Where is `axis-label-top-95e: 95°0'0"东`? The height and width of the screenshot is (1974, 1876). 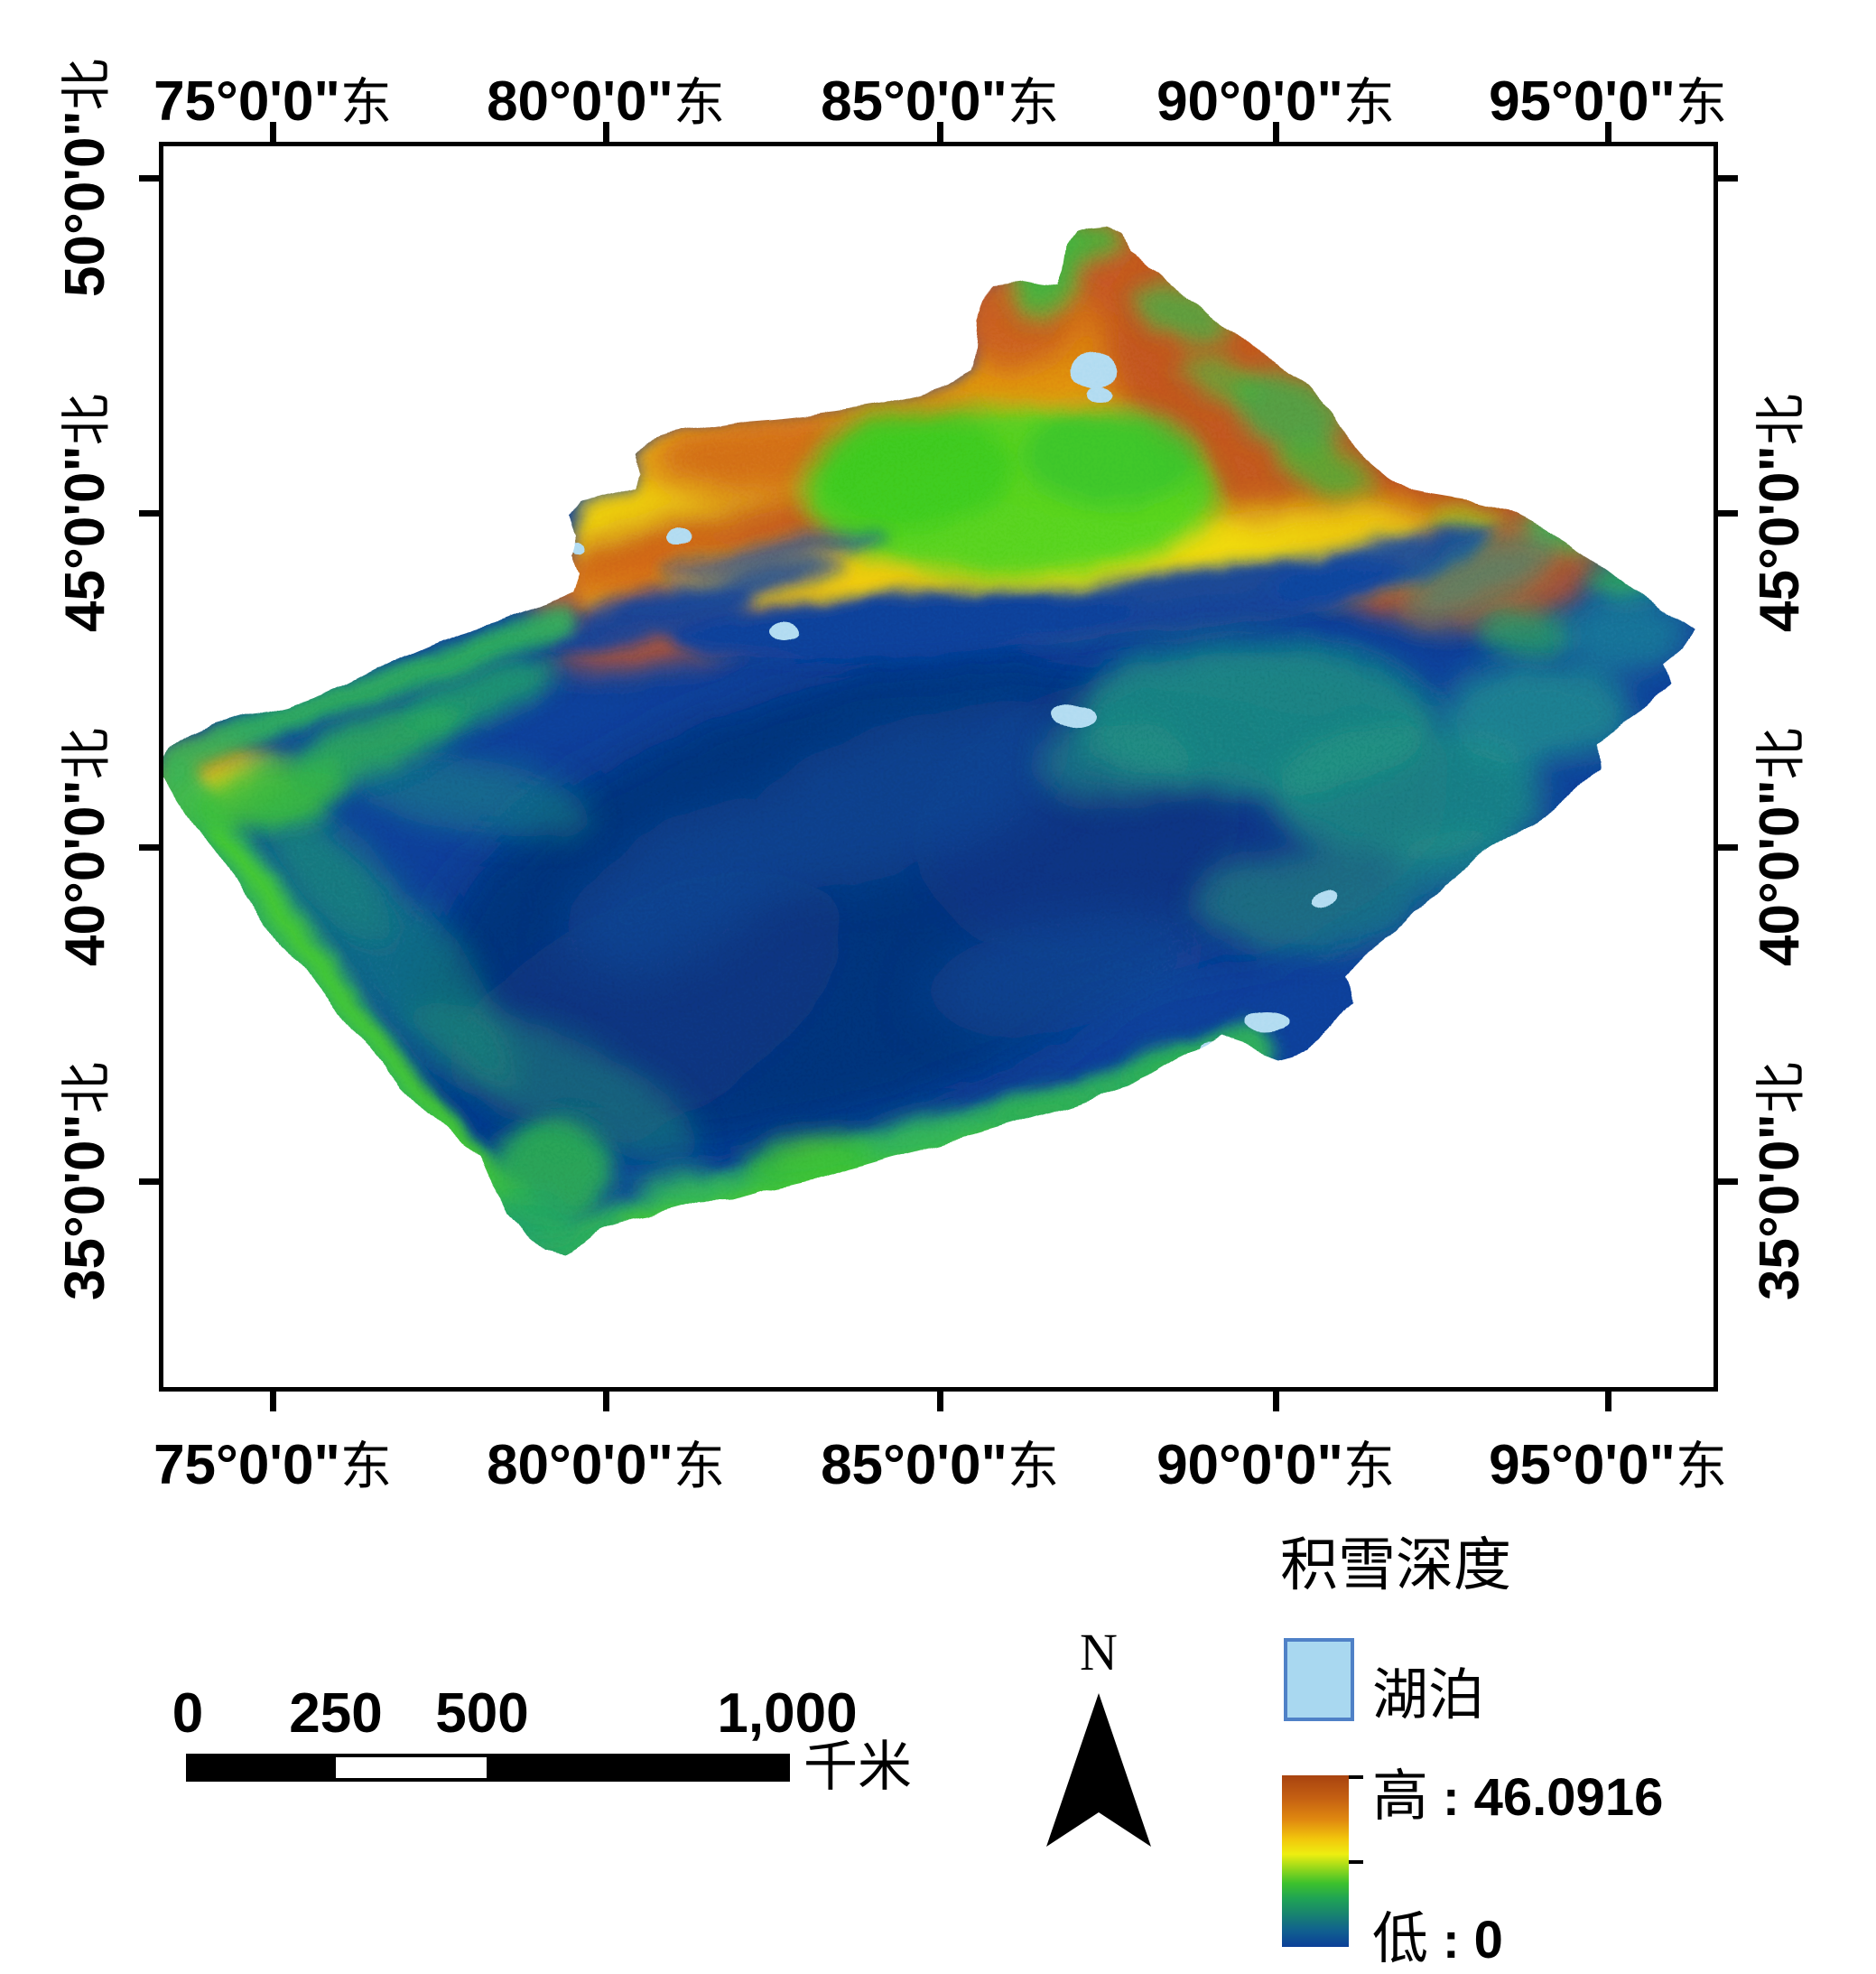 axis-label-top-95e: 95°0'0"东 is located at coordinates (1608, 101).